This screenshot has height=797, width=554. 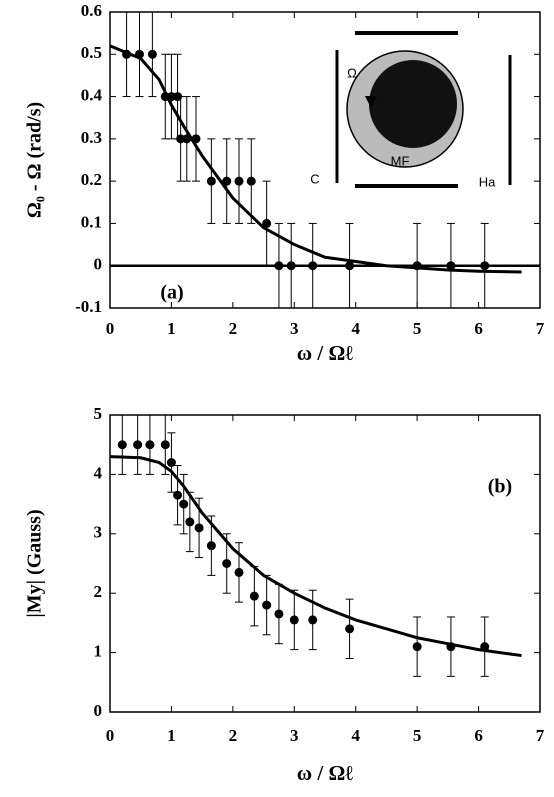 I want to click on y-tick-label: 1, so click(x=98, y=651).